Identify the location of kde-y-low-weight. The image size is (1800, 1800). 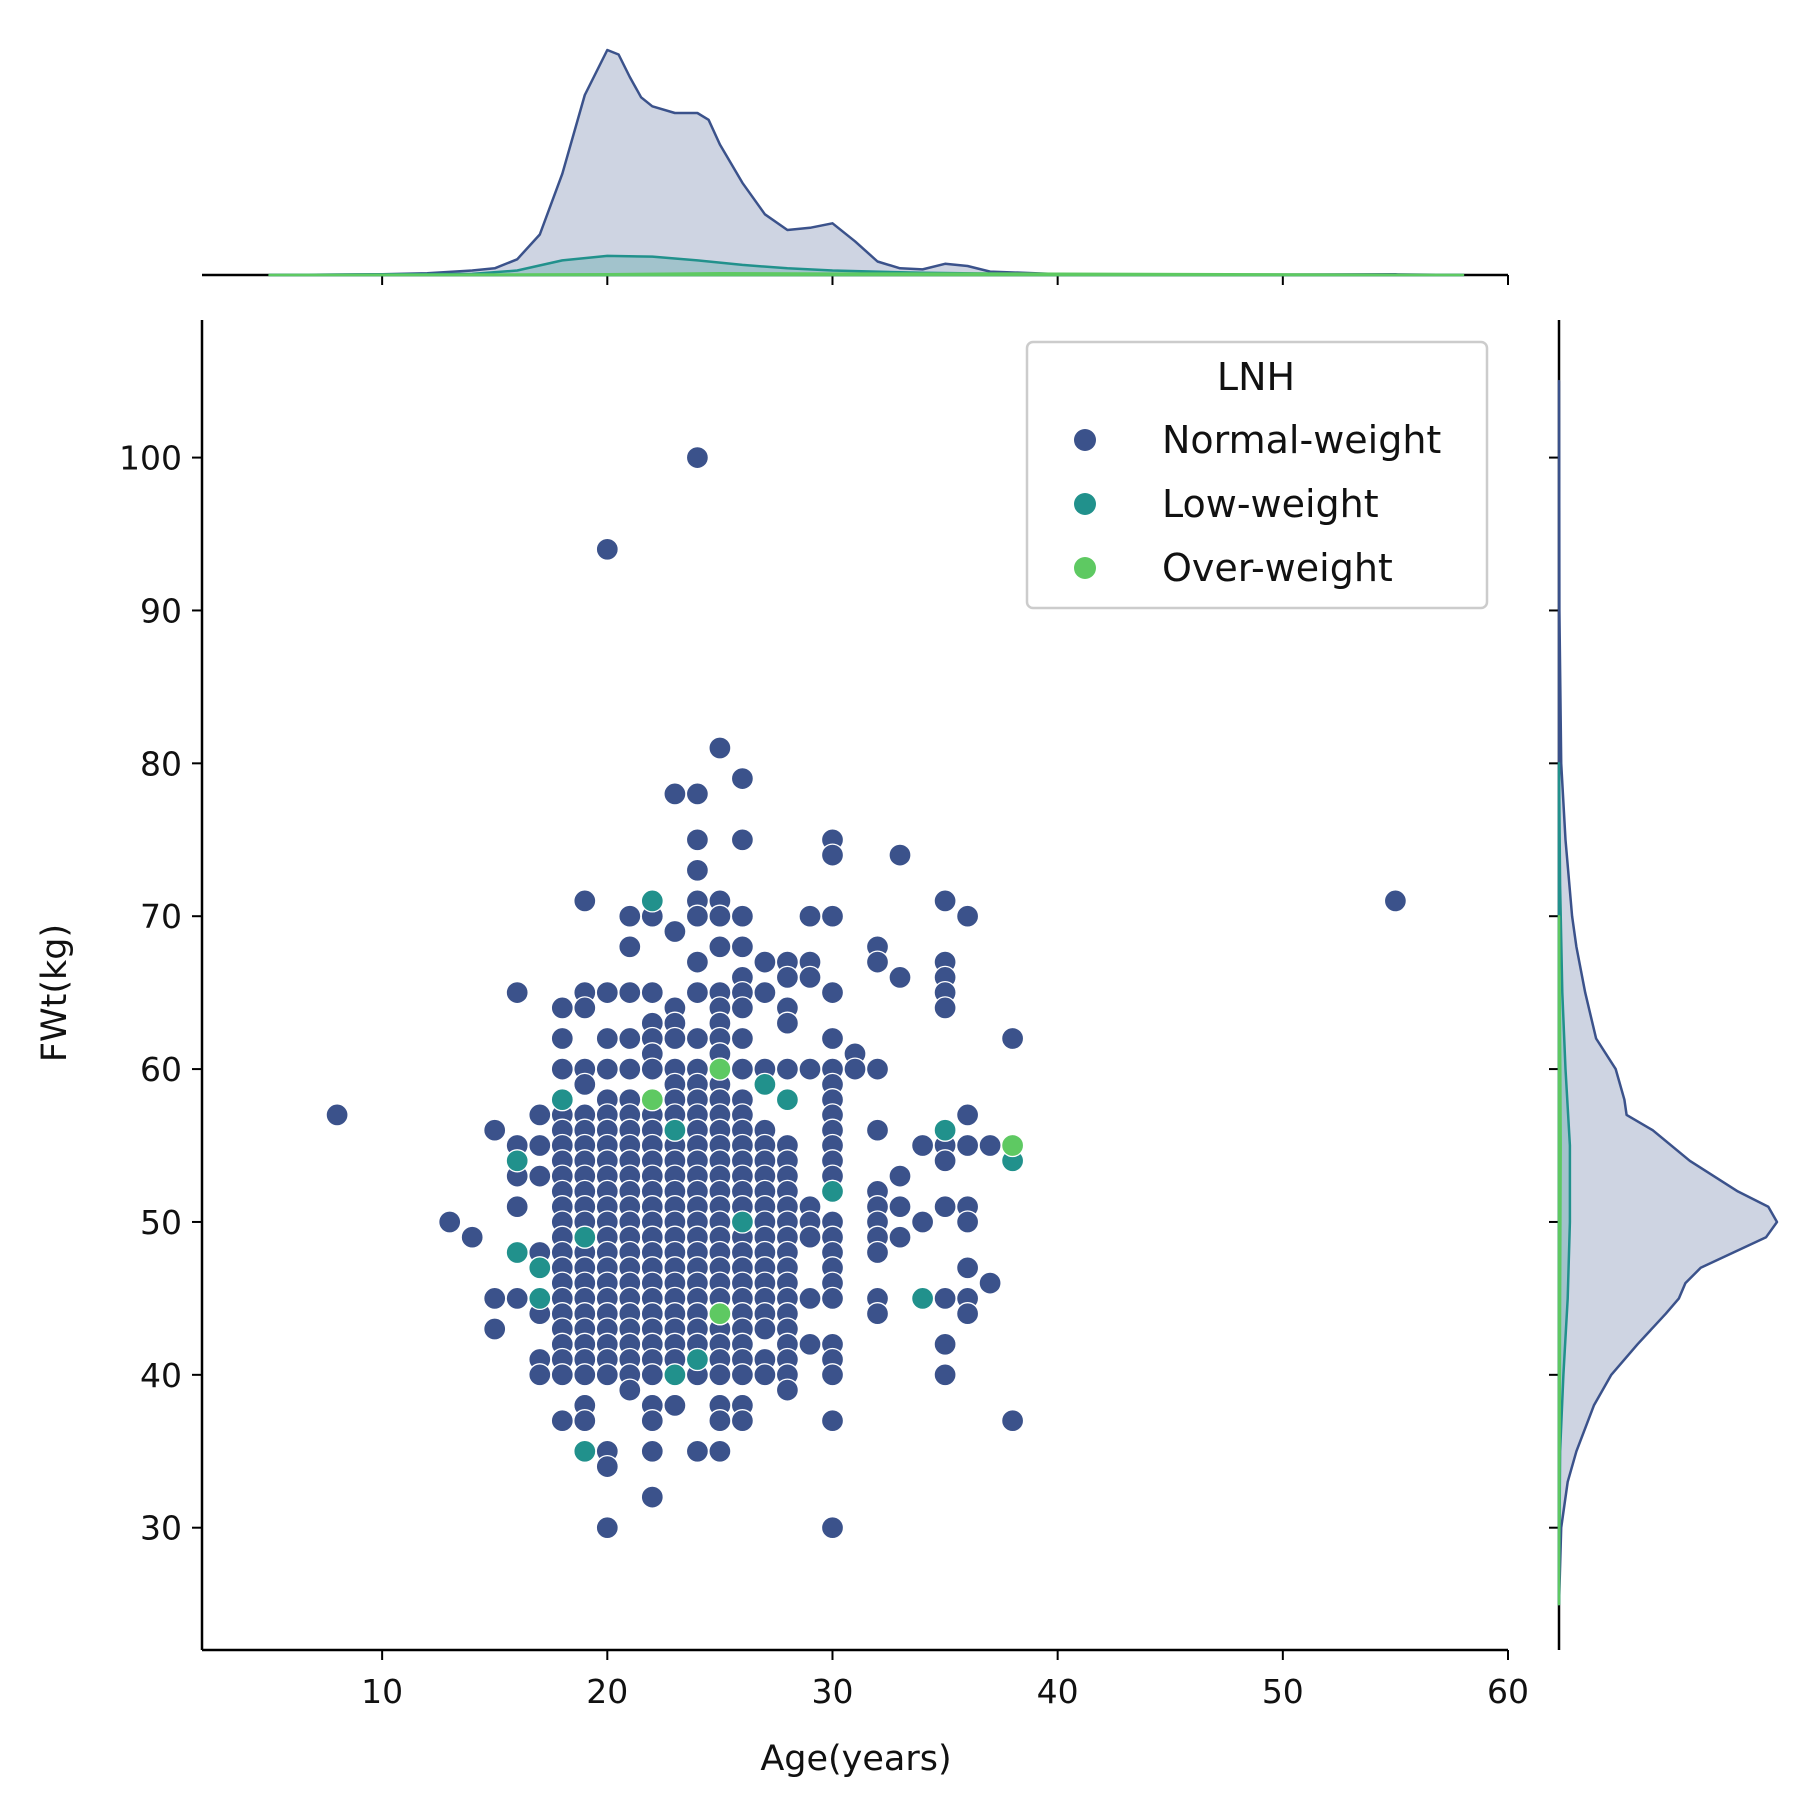
(1564, 1184).